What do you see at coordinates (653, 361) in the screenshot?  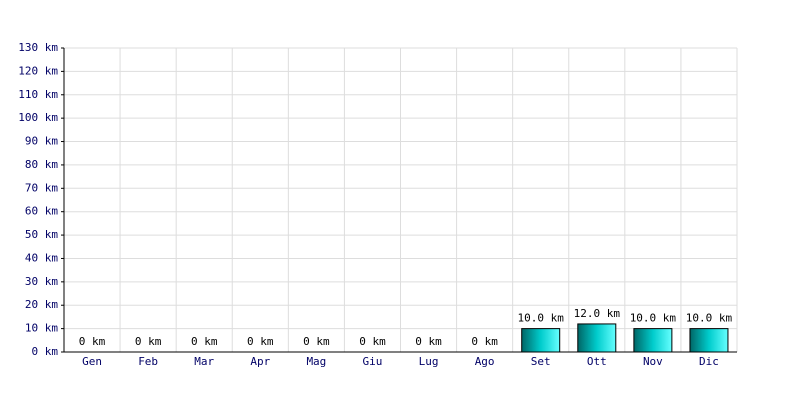 I see `x-tick-label: Nov` at bounding box center [653, 361].